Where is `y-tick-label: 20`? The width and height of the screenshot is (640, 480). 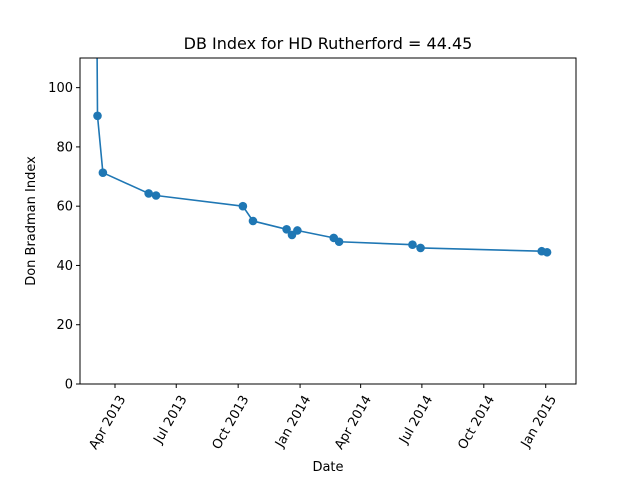
y-tick-label: 20 is located at coordinates (64, 325).